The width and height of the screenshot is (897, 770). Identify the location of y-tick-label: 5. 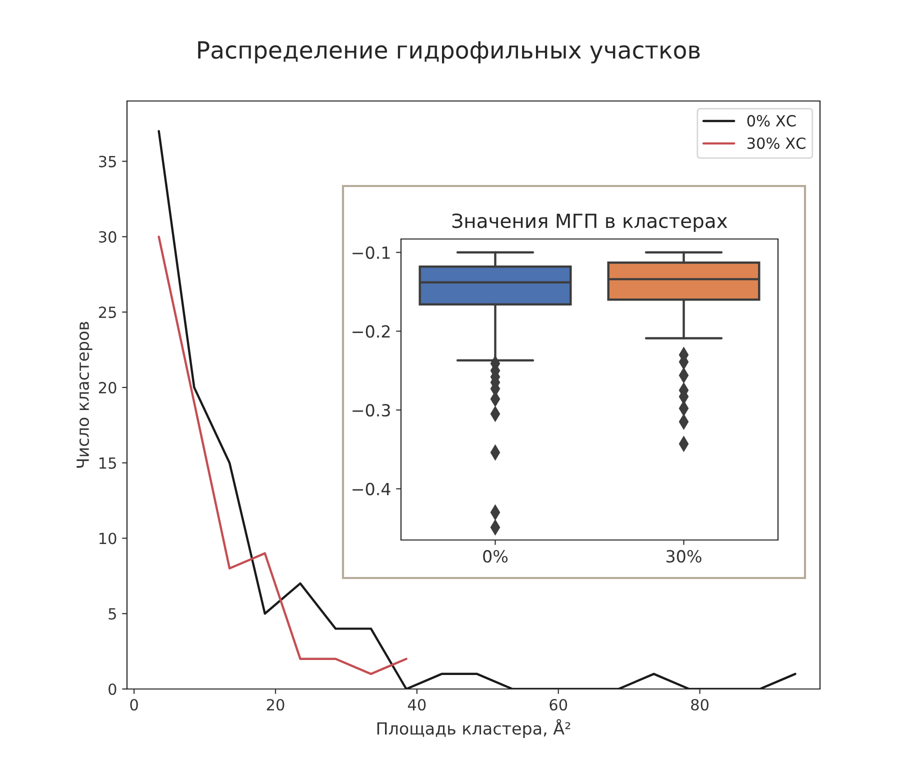
(112, 614).